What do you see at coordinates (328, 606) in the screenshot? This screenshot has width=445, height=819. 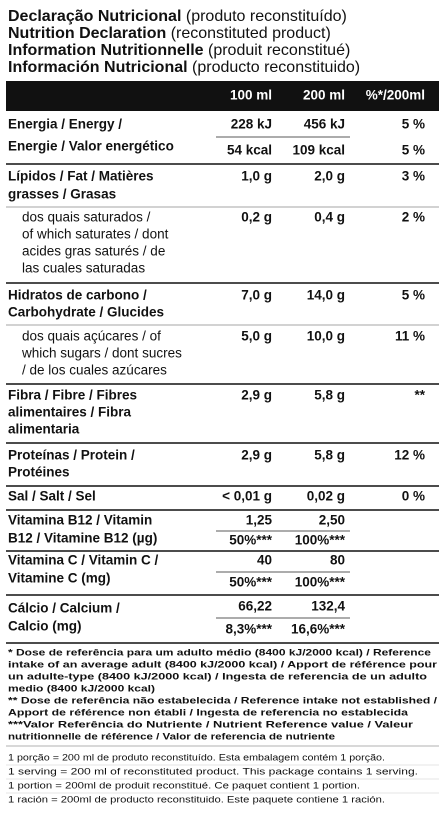 I see `cell-value: 132,4` at bounding box center [328, 606].